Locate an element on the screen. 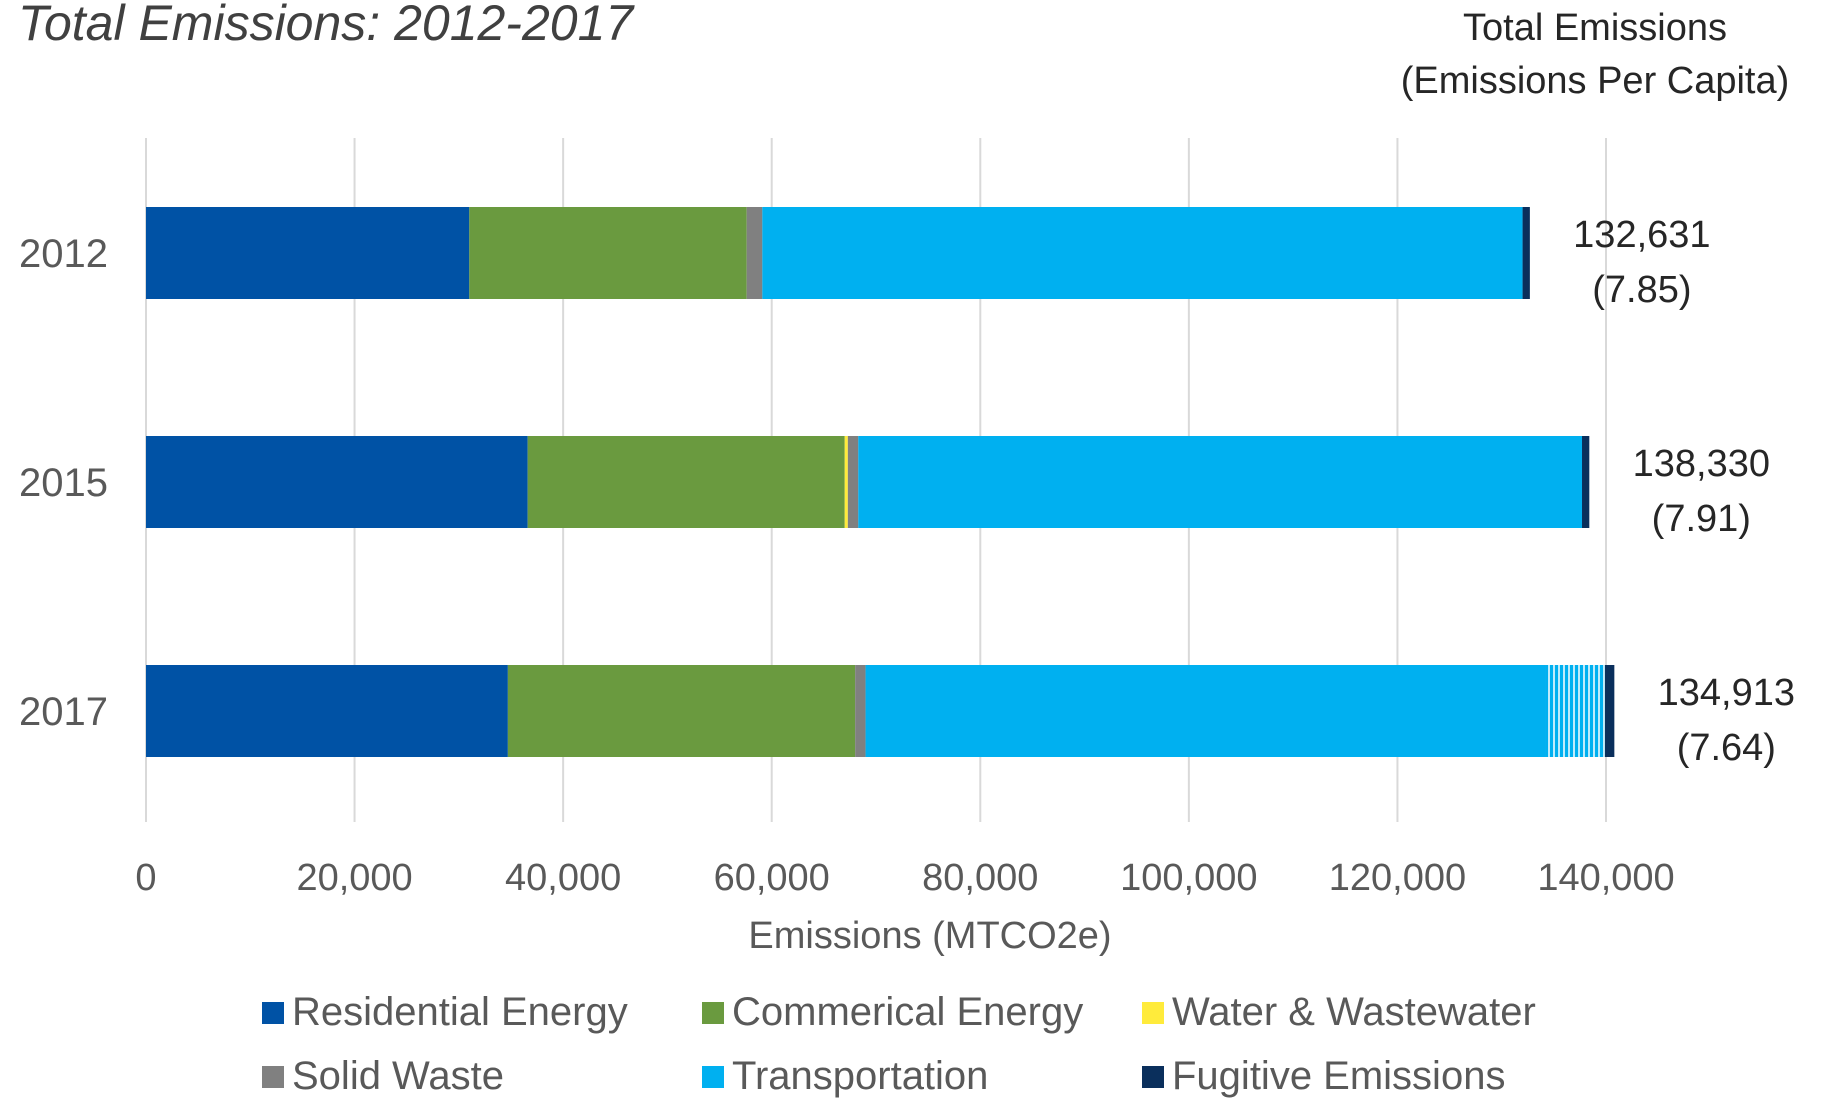 Image resolution: width=1837 pixels, height=1100 pixels. legend-item: Fugitive Emissions is located at coordinates (1323, 1076).